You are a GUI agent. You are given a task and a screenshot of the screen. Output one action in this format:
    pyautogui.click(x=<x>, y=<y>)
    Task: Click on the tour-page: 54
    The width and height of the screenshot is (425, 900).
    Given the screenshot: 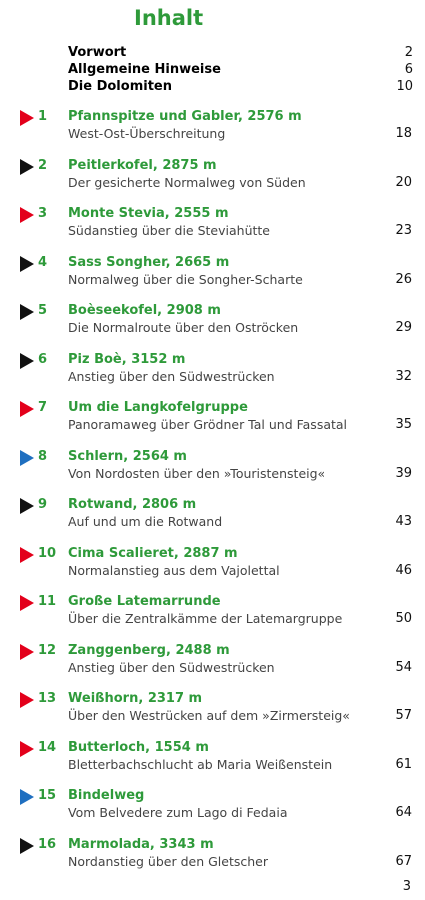 What is the action you would take?
    pyautogui.click(x=403, y=667)
    